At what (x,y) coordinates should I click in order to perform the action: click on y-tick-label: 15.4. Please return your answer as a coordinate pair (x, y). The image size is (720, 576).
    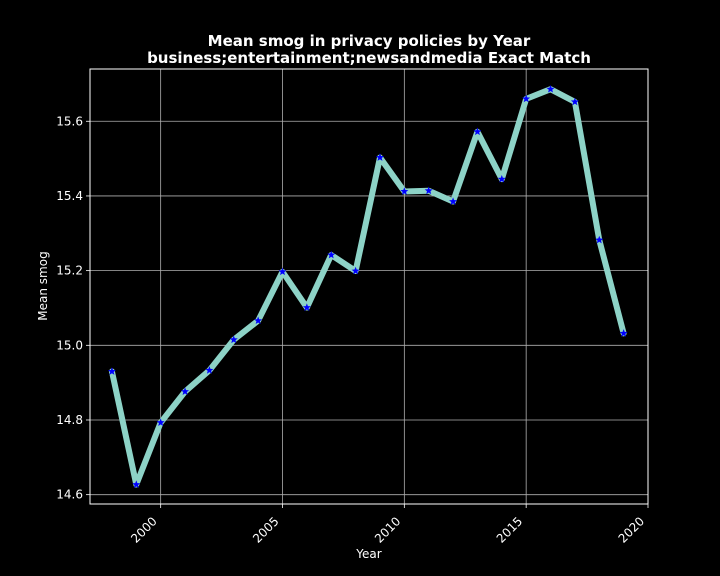
    Looking at the image, I should click on (69, 196).